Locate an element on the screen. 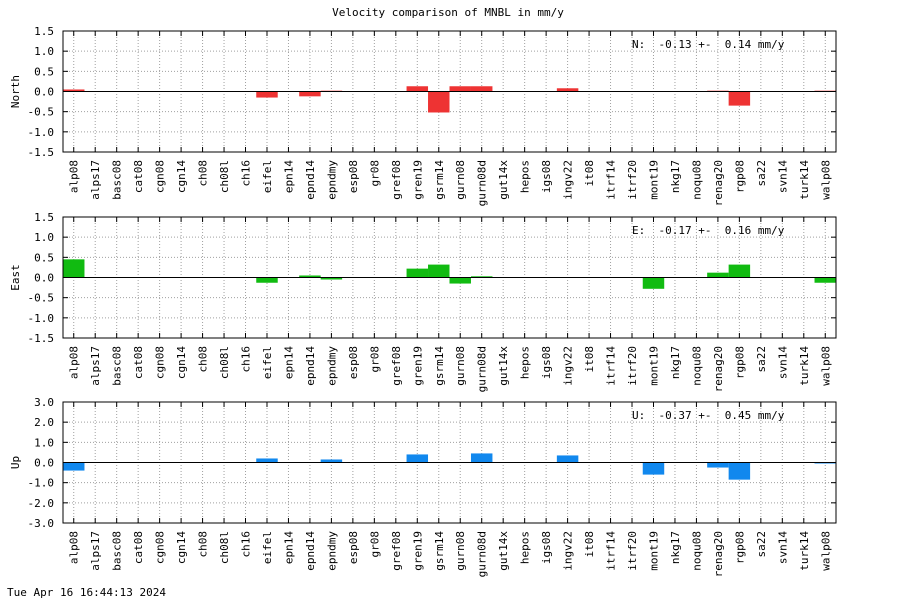 Image resolution: width=900 pixels, height=600 pixels. x-tick-label: mont19 is located at coordinates (653, 366).